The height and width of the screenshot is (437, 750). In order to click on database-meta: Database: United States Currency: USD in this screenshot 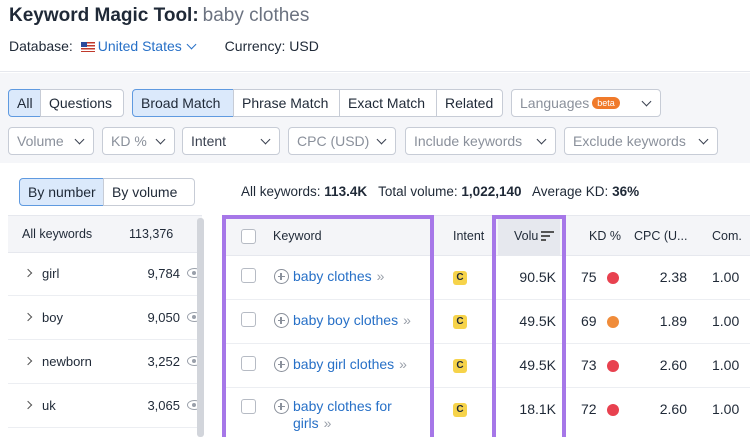, I will do `click(164, 46)`.